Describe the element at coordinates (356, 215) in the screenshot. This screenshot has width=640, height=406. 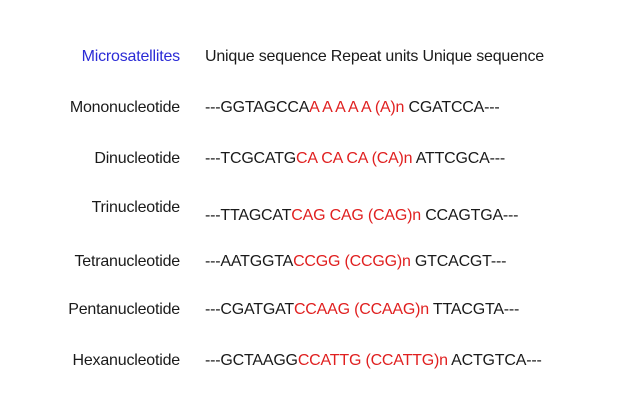
I see `repeat-units: CAG CAG (CAG)n` at that location.